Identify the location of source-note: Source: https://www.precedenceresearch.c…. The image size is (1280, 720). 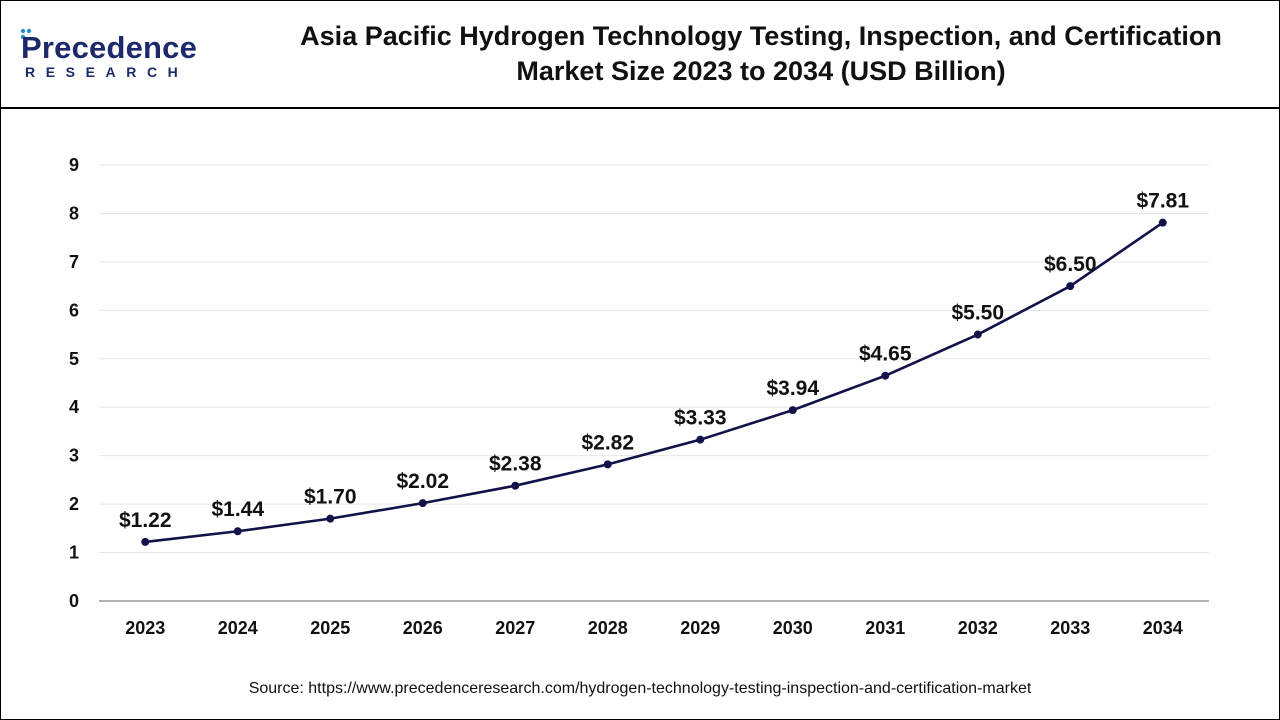
(640, 688).